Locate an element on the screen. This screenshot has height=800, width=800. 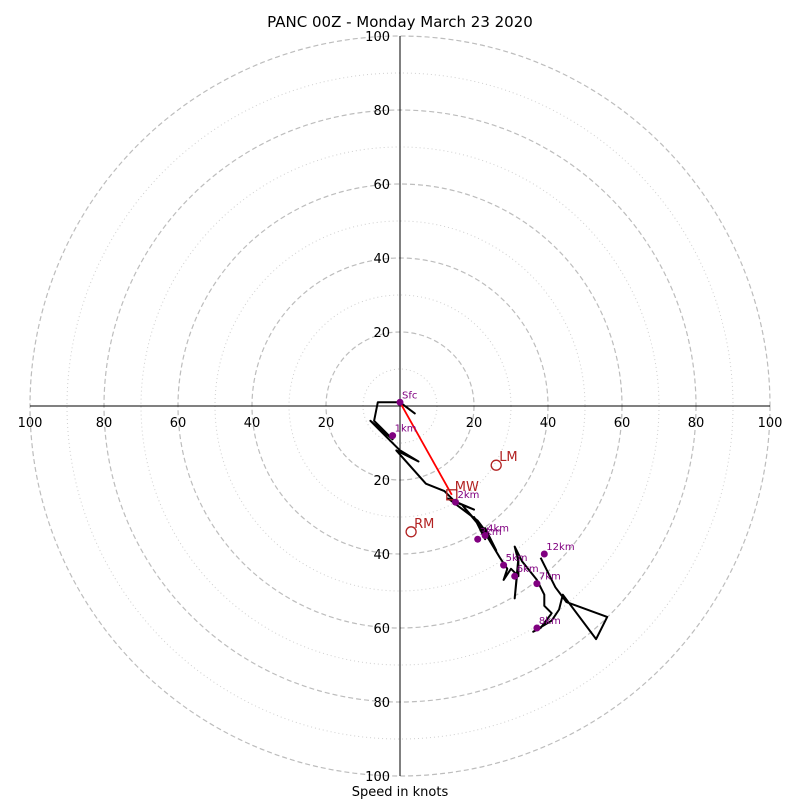
mean-wind-vector is located at coordinates (426, 448).